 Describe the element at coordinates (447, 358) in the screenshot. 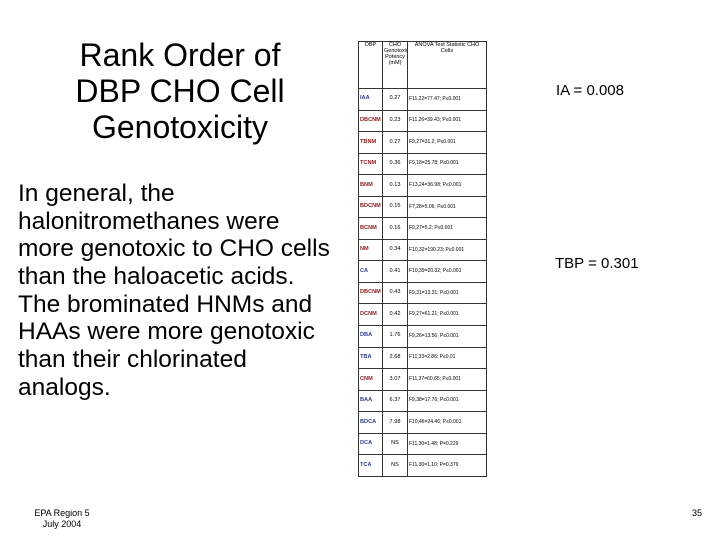

I see `anova-statistic-cell: F11,33=2.86; P≤0.01` at that location.